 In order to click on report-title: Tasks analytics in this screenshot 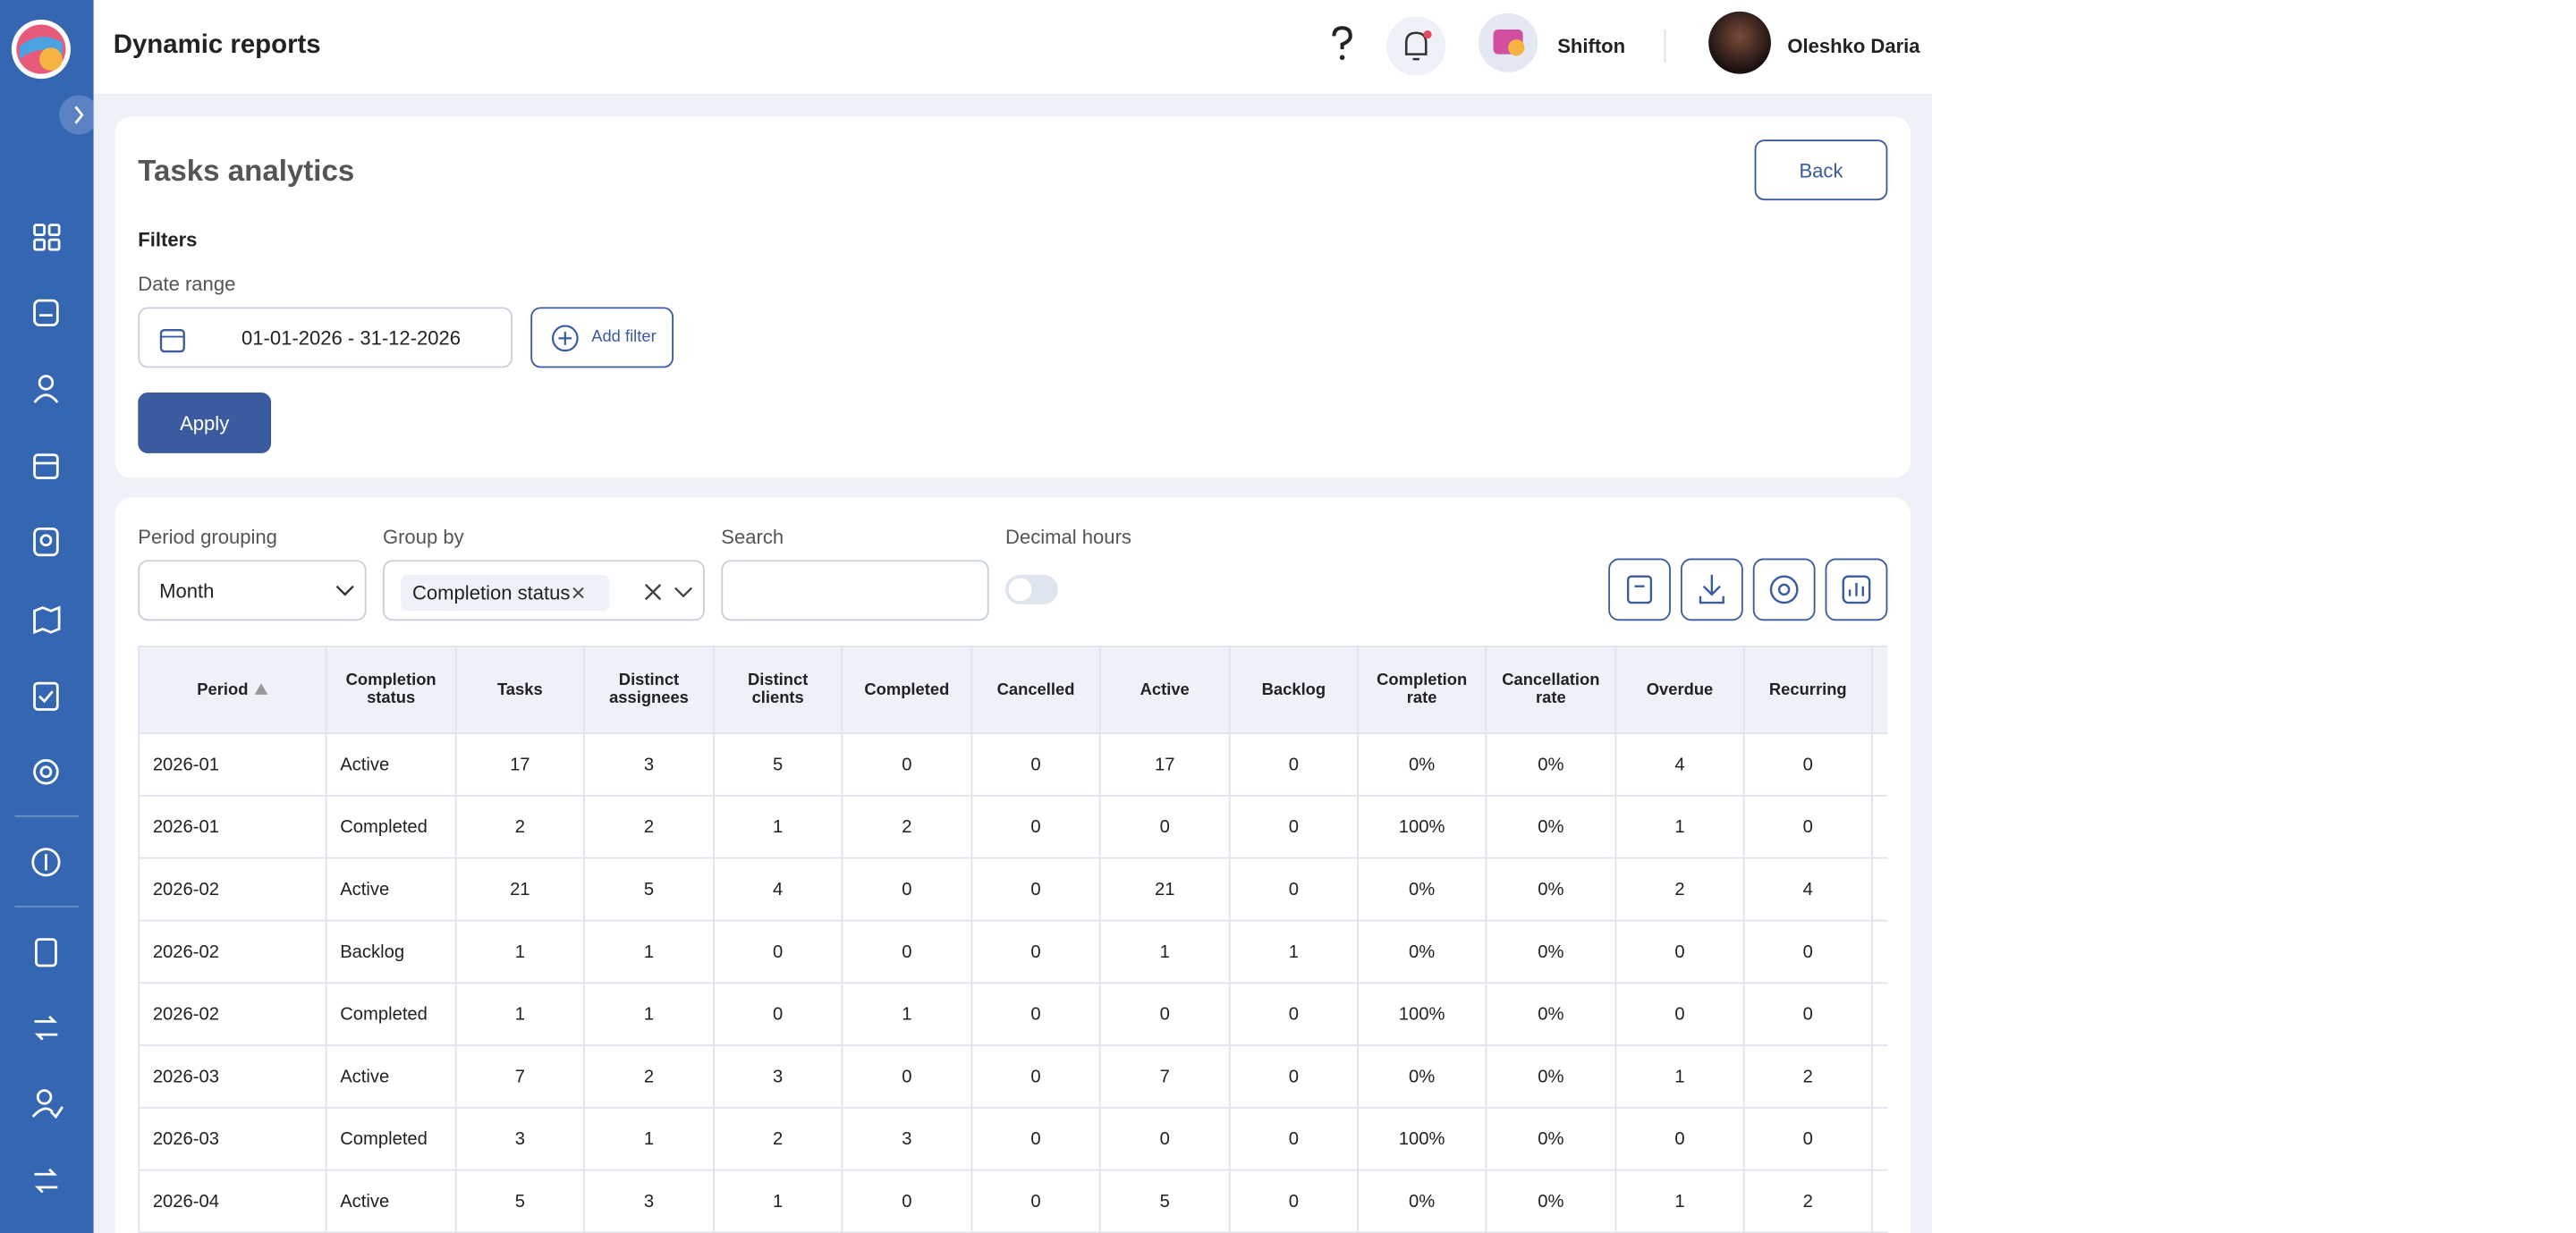, I will do `click(246, 171)`.